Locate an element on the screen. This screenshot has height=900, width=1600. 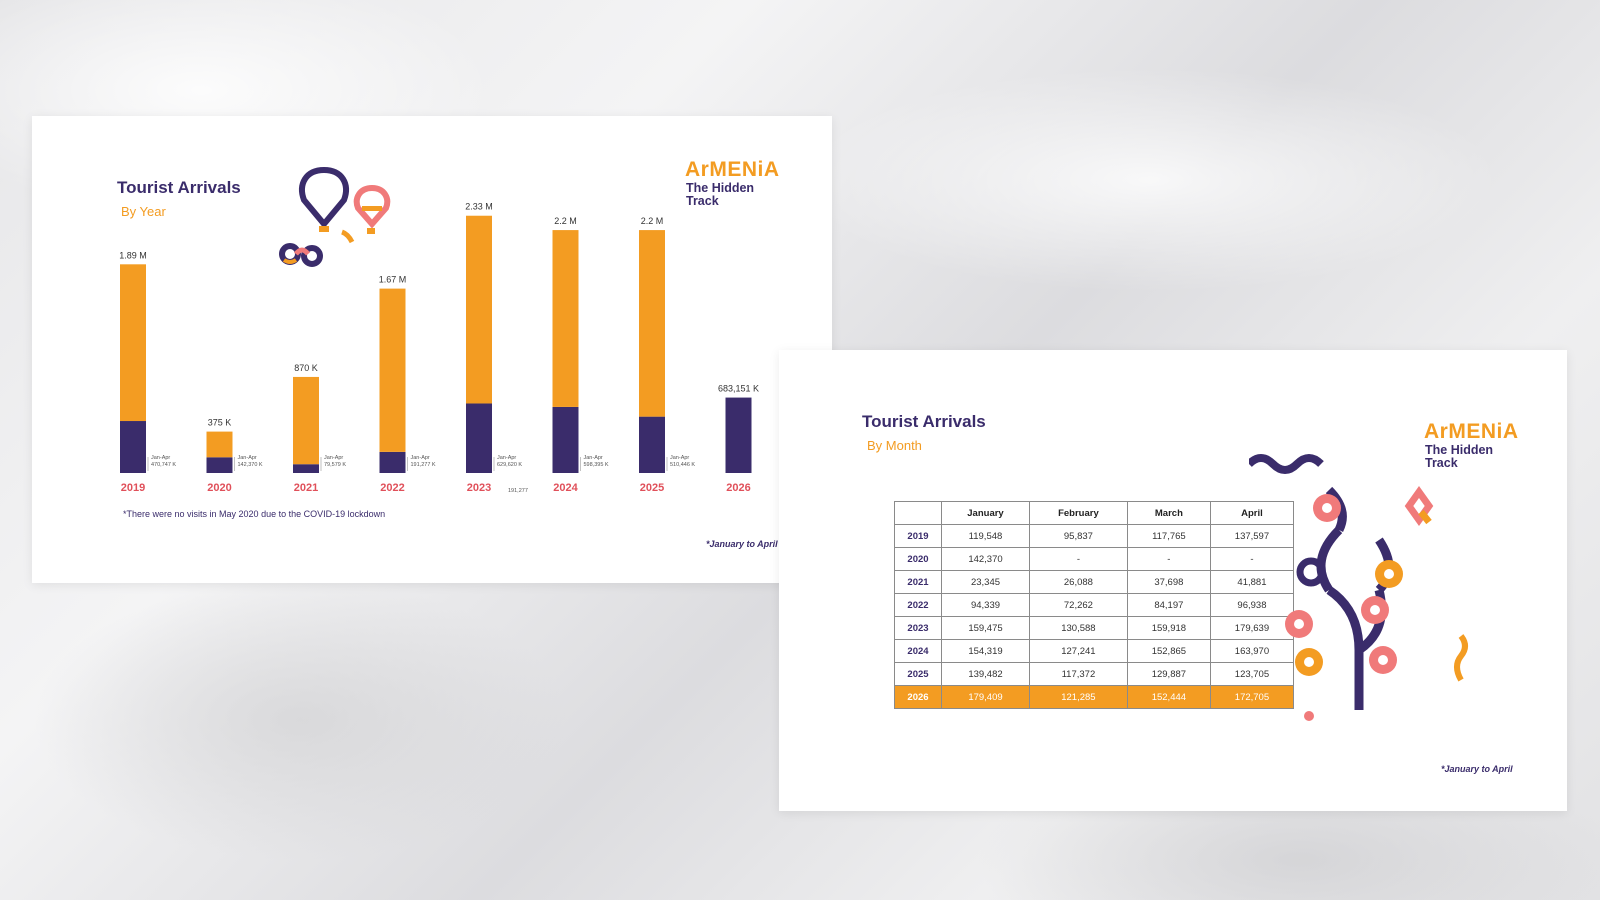
category-label-2022: 2022 is located at coordinates (392, 488).